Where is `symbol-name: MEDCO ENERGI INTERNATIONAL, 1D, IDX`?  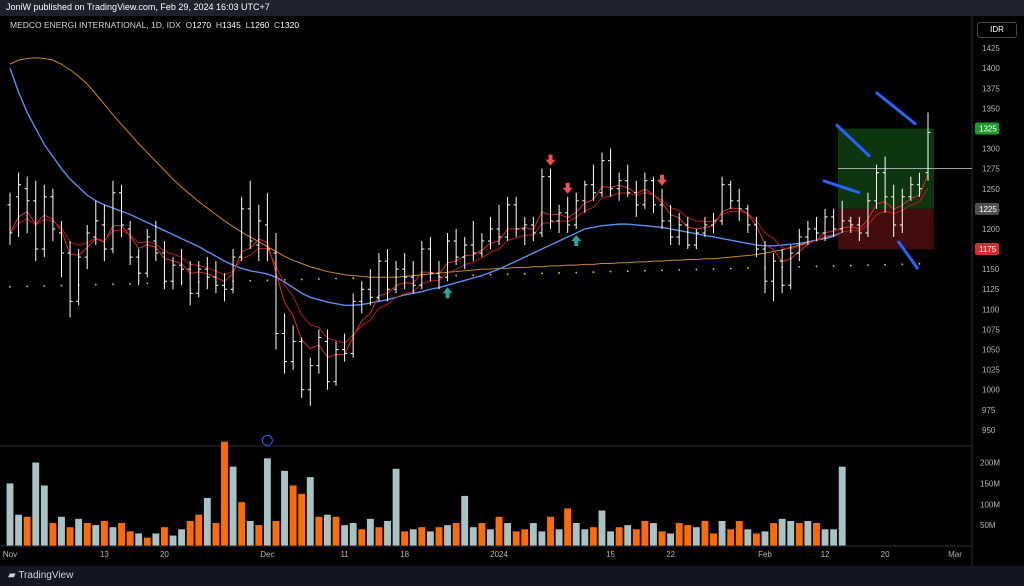 symbol-name: MEDCO ENERGI INTERNATIONAL, 1D, IDX is located at coordinates (95, 25).